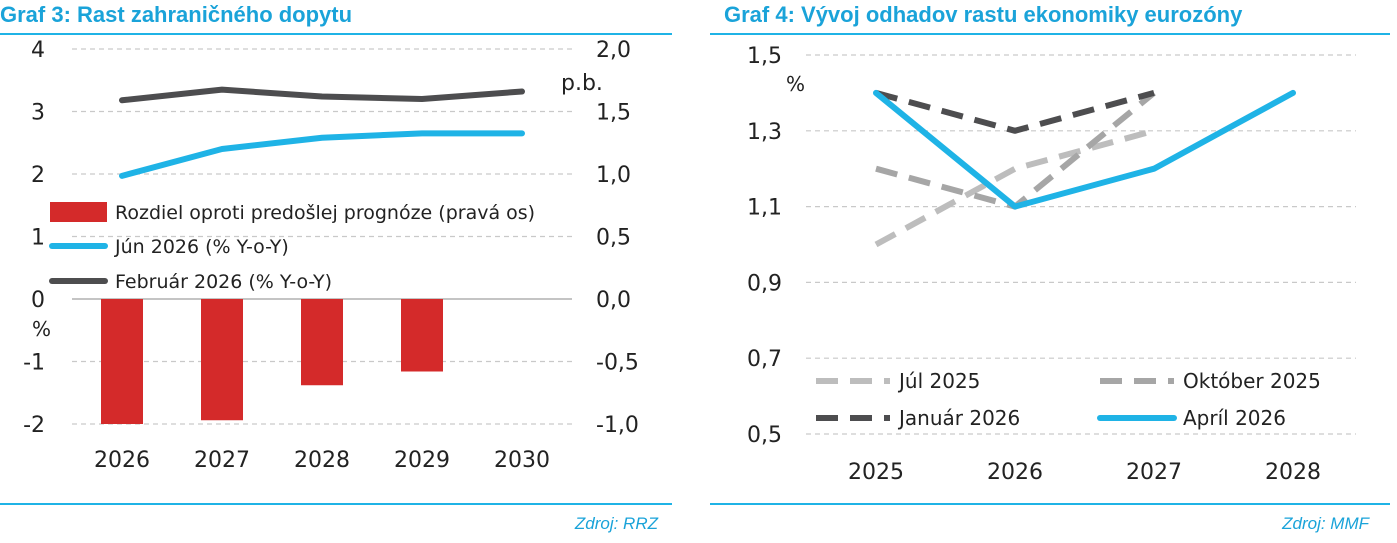 The width and height of the screenshot is (1397, 543). What do you see at coordinates (617, 425) in the screenshot?
I see `right-axis-tick-label: -1,0` at bounding box center [617, 425].